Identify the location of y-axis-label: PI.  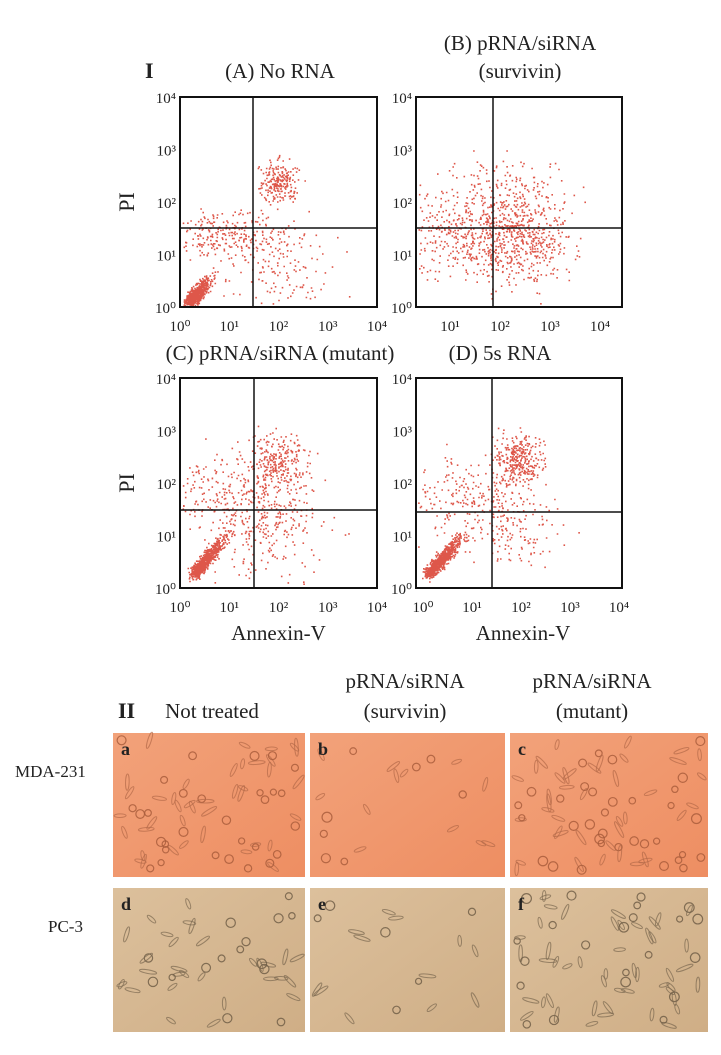
(126, 202).